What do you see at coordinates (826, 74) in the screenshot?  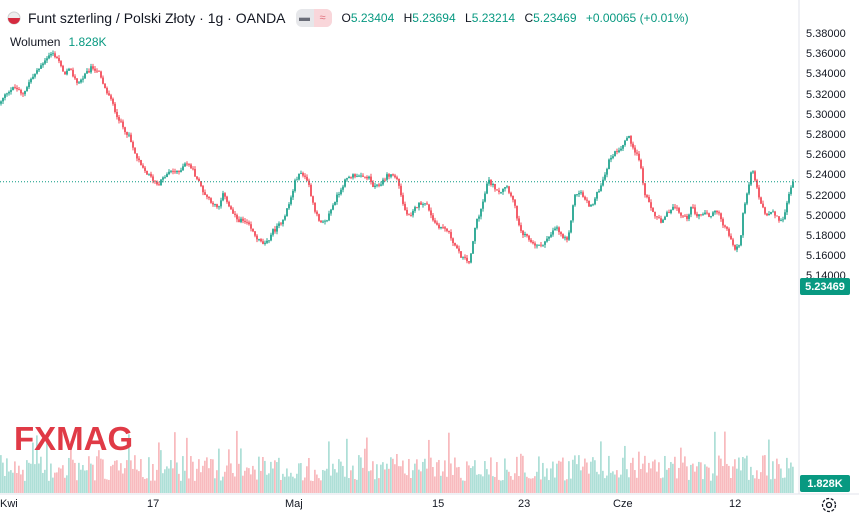 I see `price-tick-label: 5.34000` at bounding box center [826, 74].